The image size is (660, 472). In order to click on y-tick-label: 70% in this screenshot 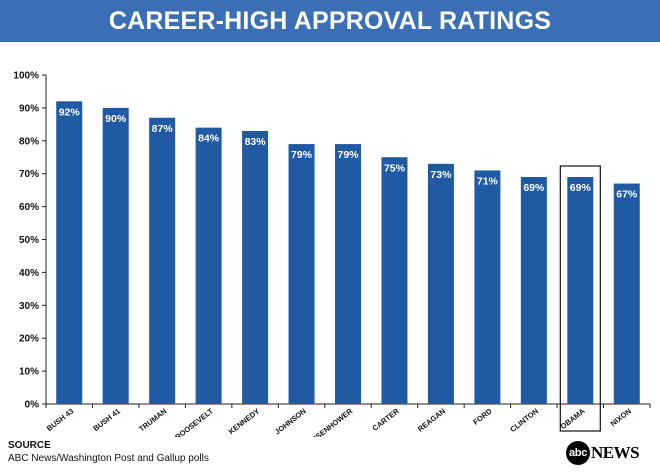, I will do `click(29, 174)`.